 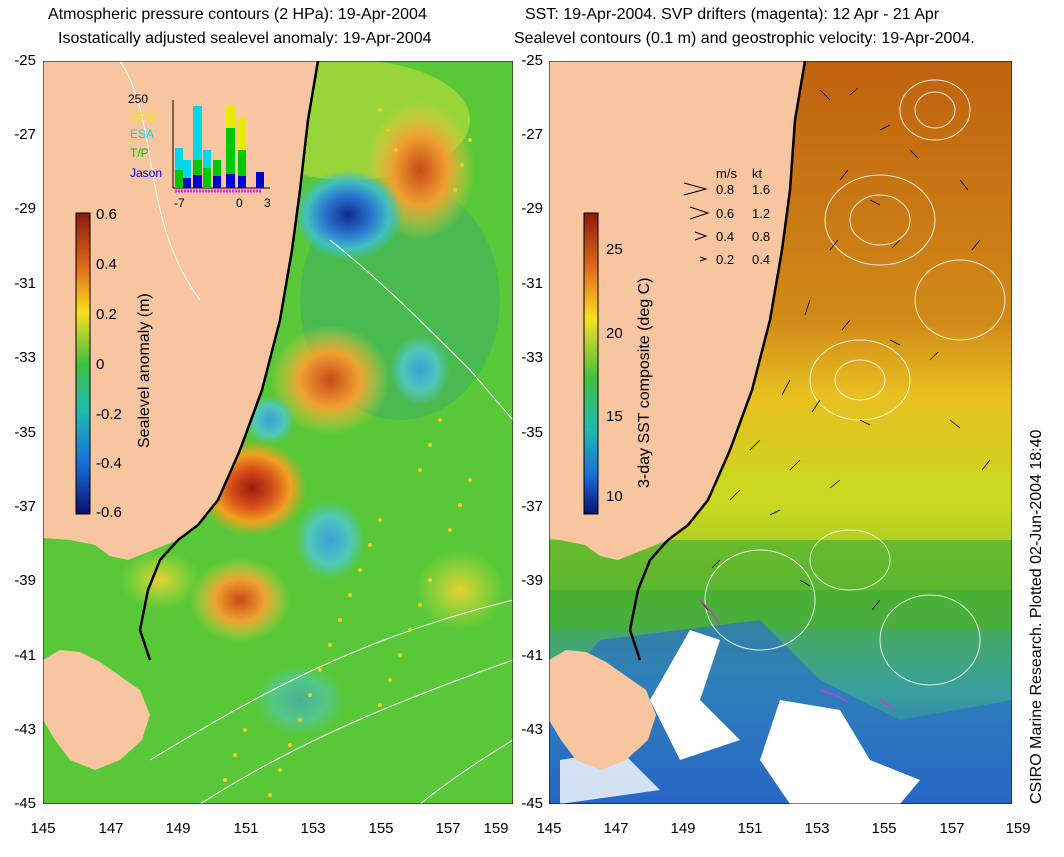 What do you see at coordinates (448, 828) in the screenshot?
I see `left-x-tick: 157` at bounding box center [448, 828].